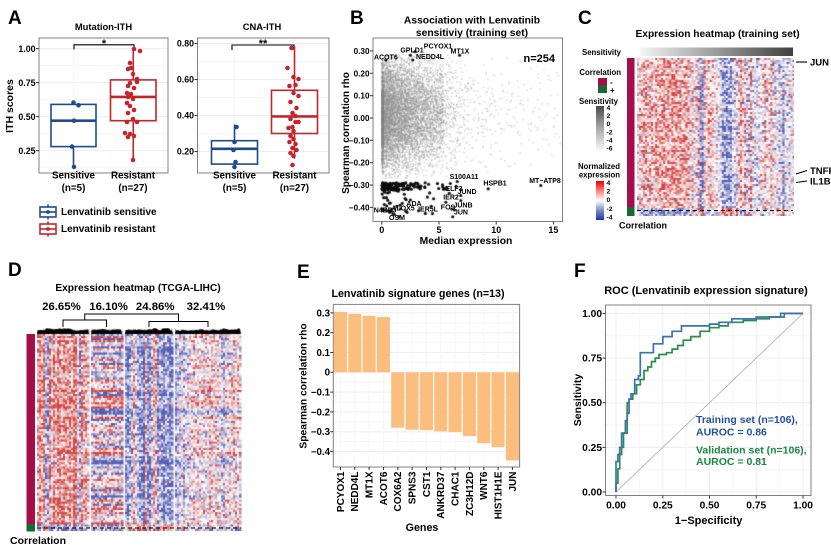 The height and width of the screenshot is (550, 831). What do you see at coordinates (324, 353) in the screenshot?
I see `svg-text: 0.1` at bounding box center [324, 353].